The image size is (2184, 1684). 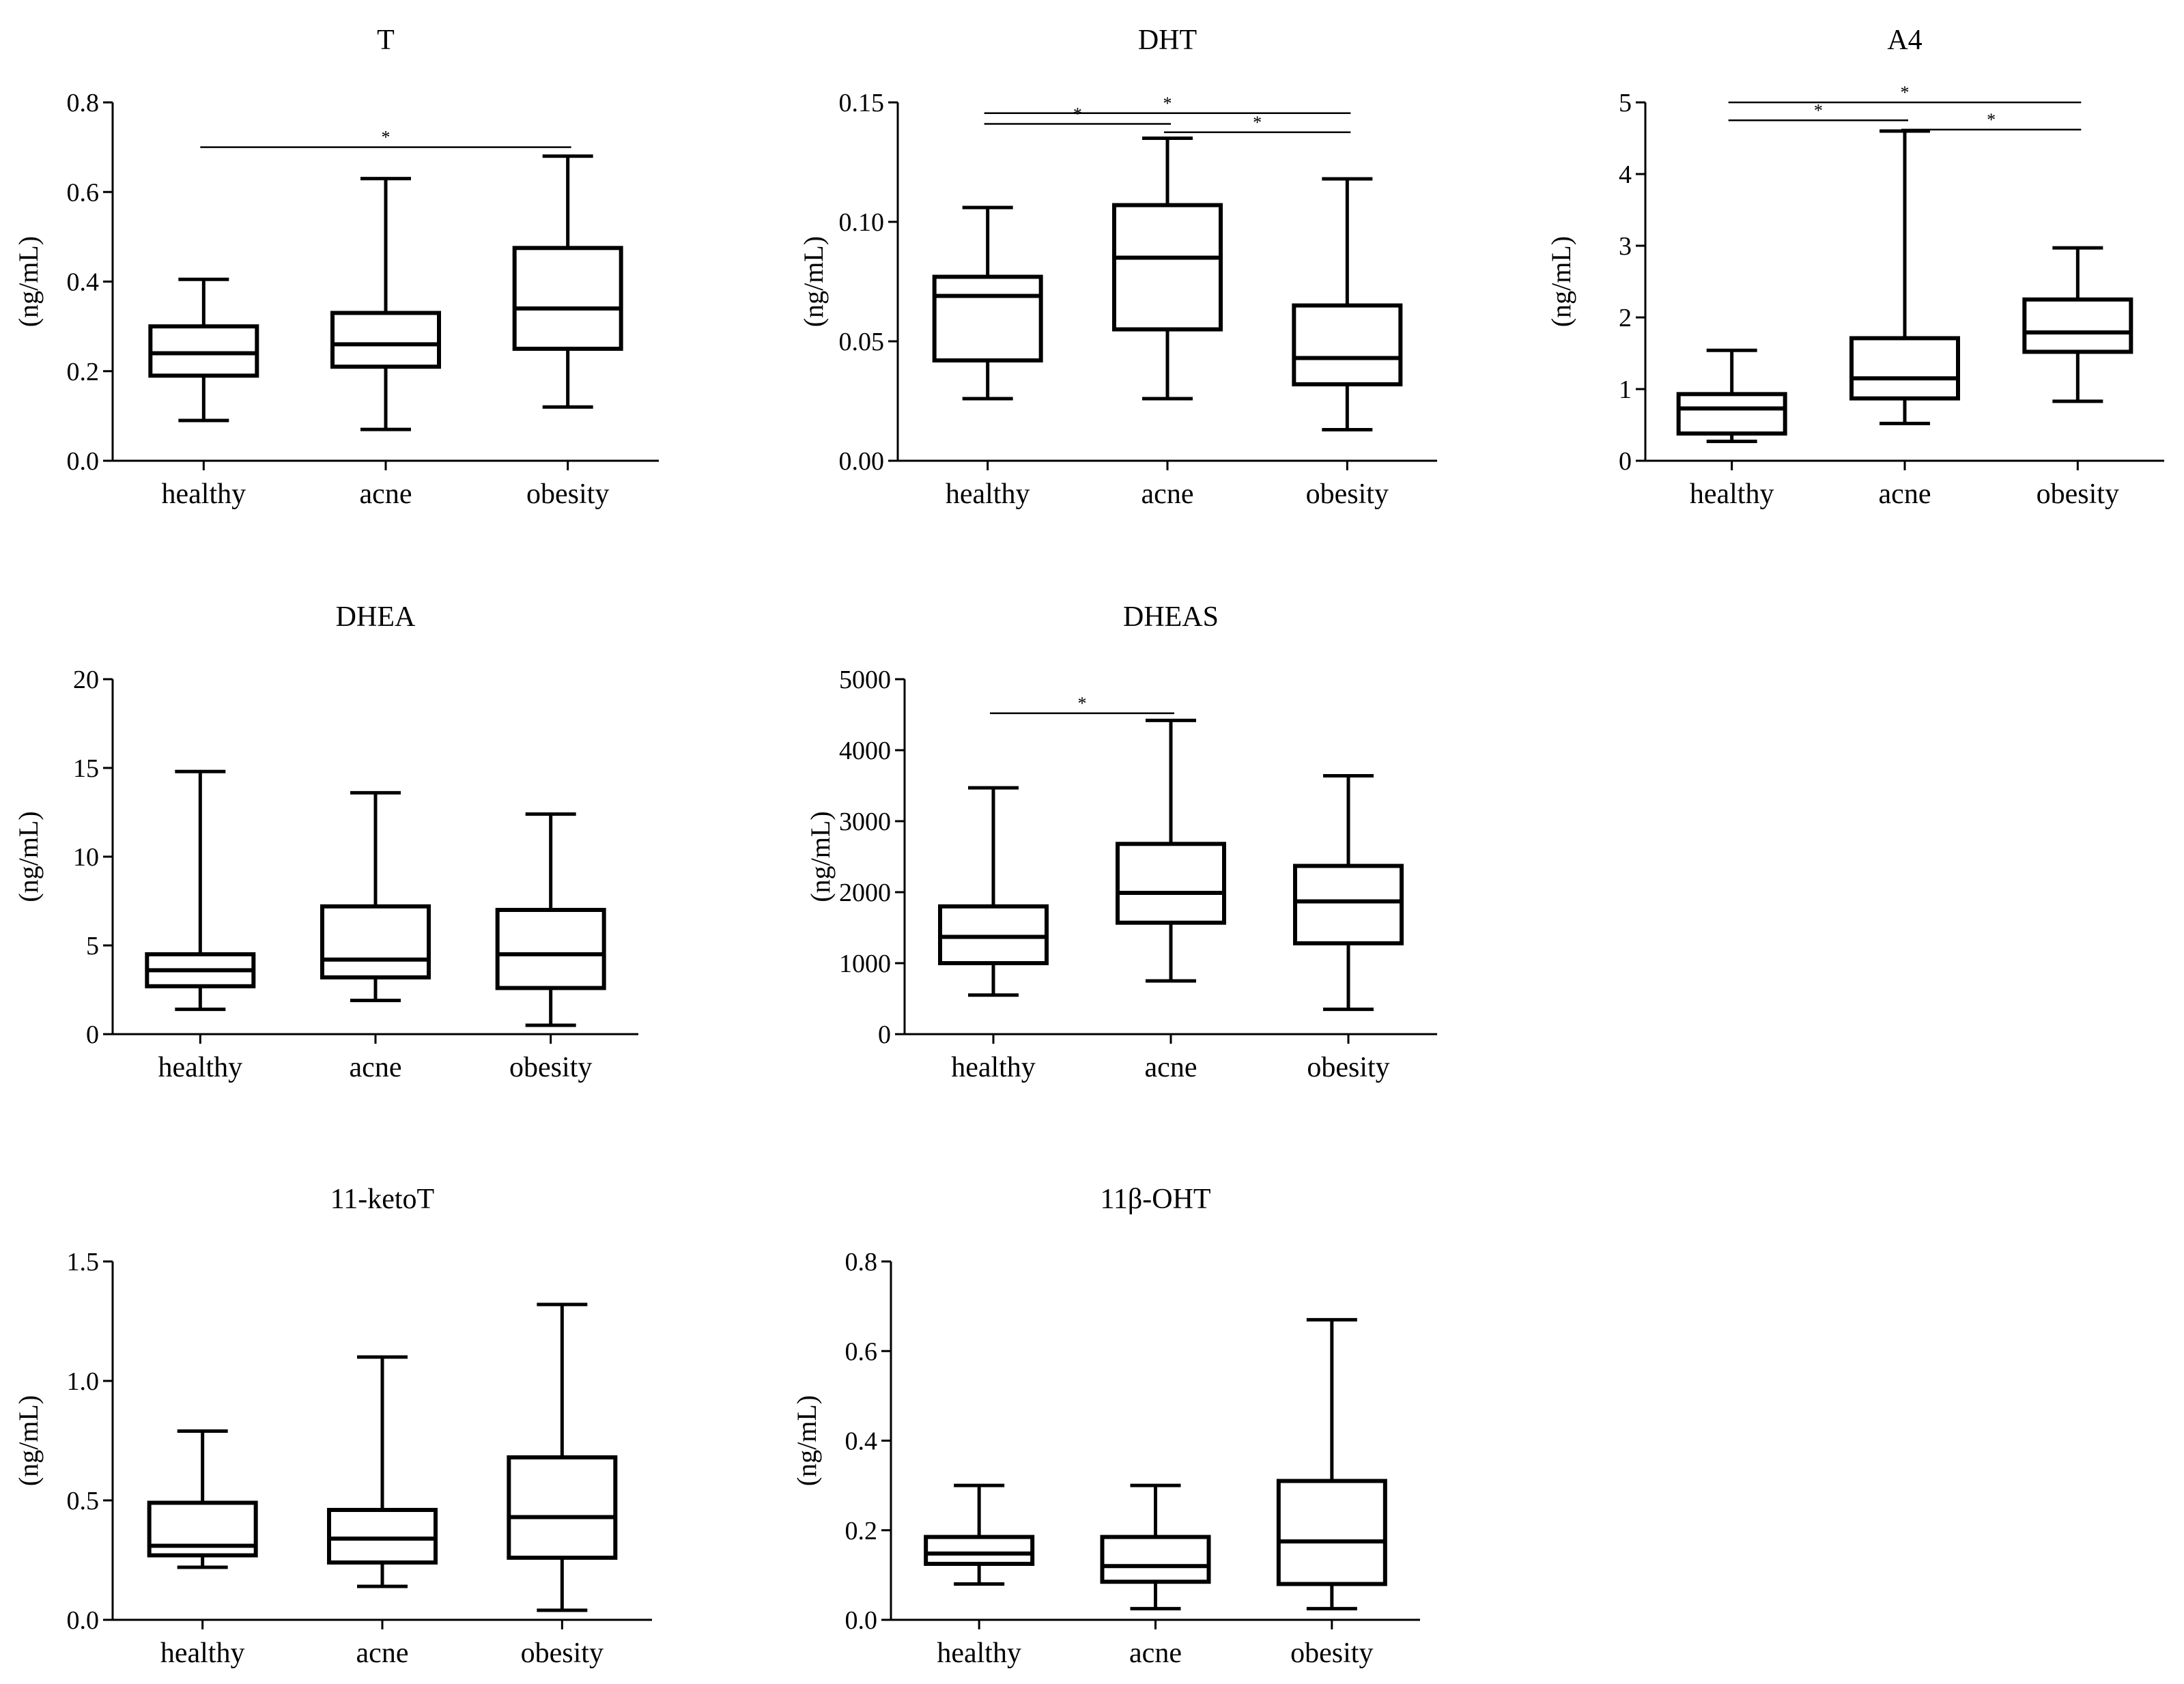 I want to click on chart-panel-3: A4 (ng/mL) 0 1 2 3 4 5 healthy acne obesity * * *, so click(x=1855, y=267).